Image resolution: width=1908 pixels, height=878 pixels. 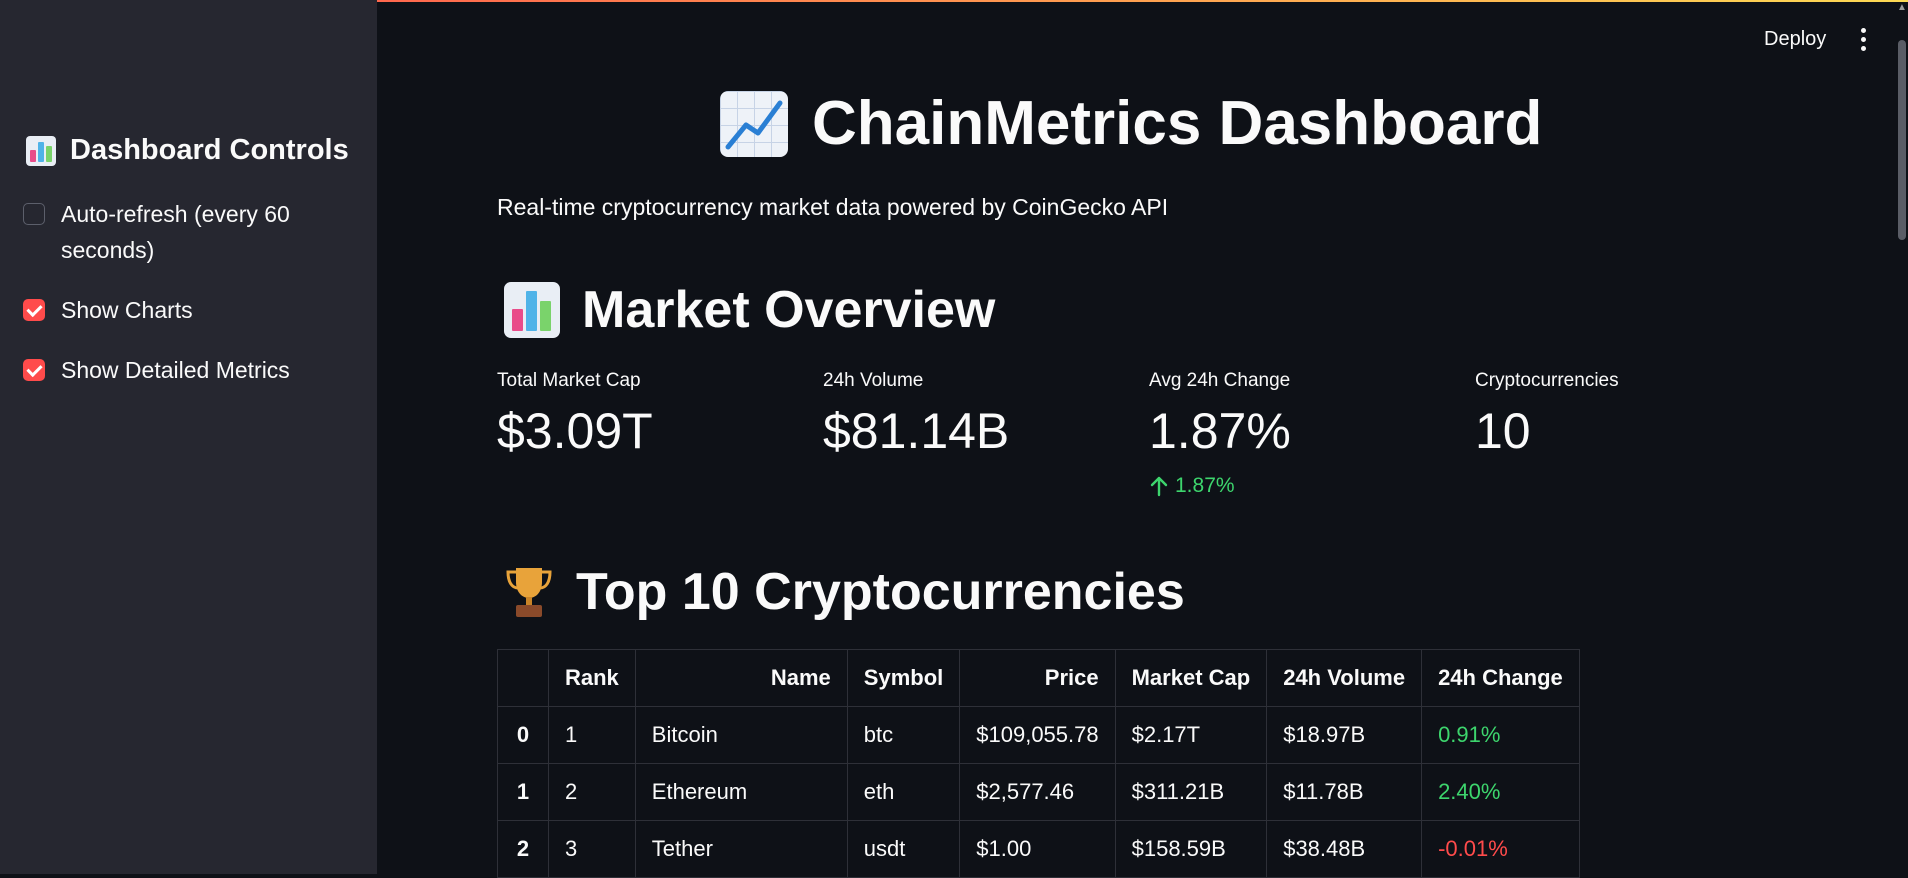 What do you see at coordinates (1344, 678) in the screenshot?
I see `column-header-24h-volume: 24h Volume` at bounding box center [1344, 678].